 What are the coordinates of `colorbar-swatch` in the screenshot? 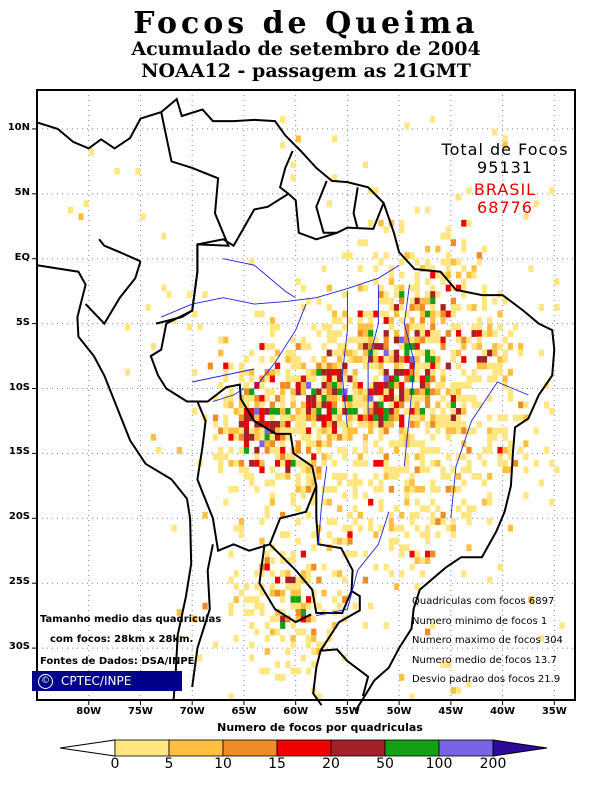 It's located at (142, 748).